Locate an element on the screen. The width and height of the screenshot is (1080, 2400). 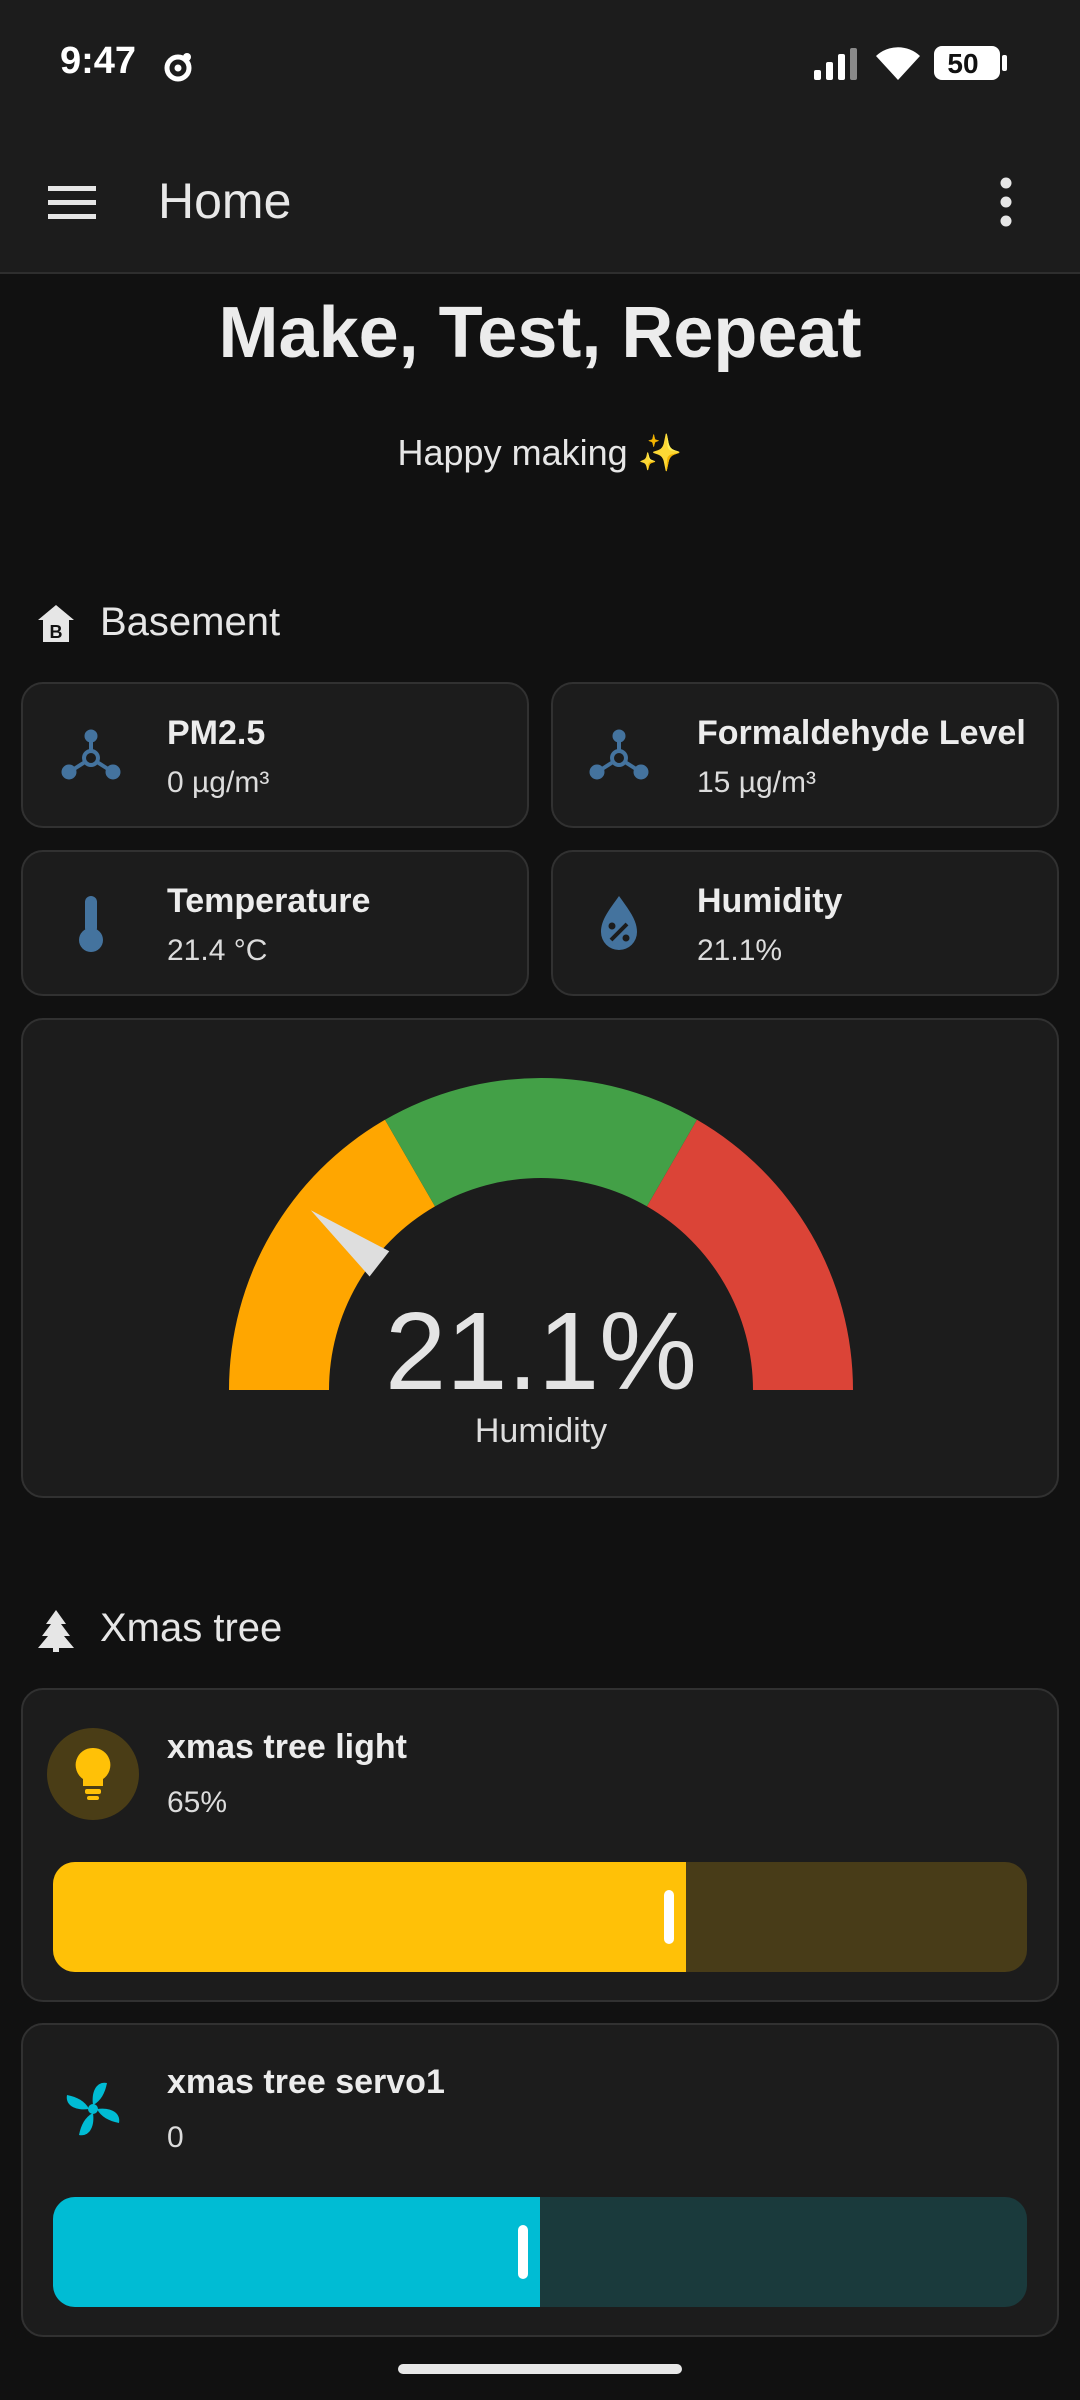
home-floor-b-icon: B is located at coordinates (56, 623).